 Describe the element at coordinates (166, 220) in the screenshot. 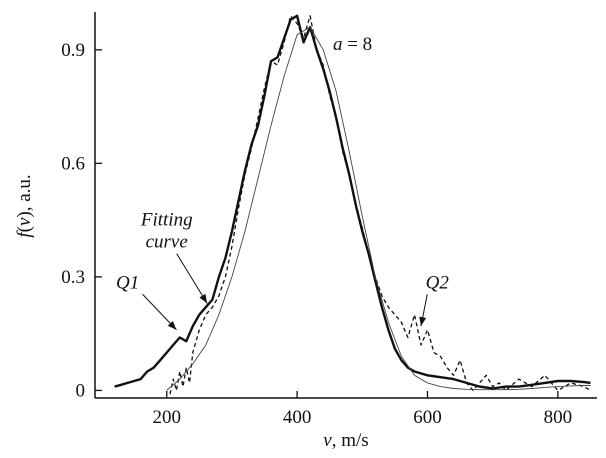

I see `fitting-curve-label-line1: Fitting` at that location.